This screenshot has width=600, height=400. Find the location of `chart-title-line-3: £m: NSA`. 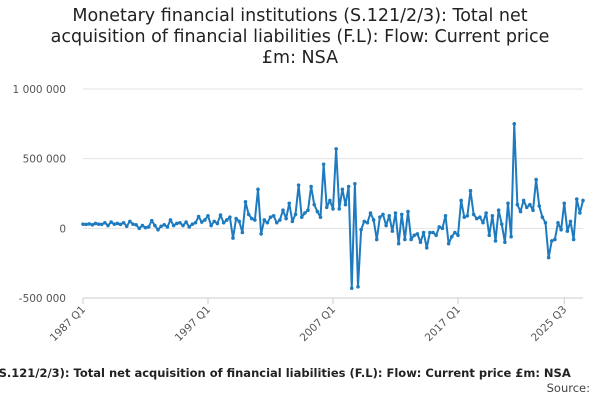

chart-title-line-3: £m: NSA is located at coordinates (300, 58).